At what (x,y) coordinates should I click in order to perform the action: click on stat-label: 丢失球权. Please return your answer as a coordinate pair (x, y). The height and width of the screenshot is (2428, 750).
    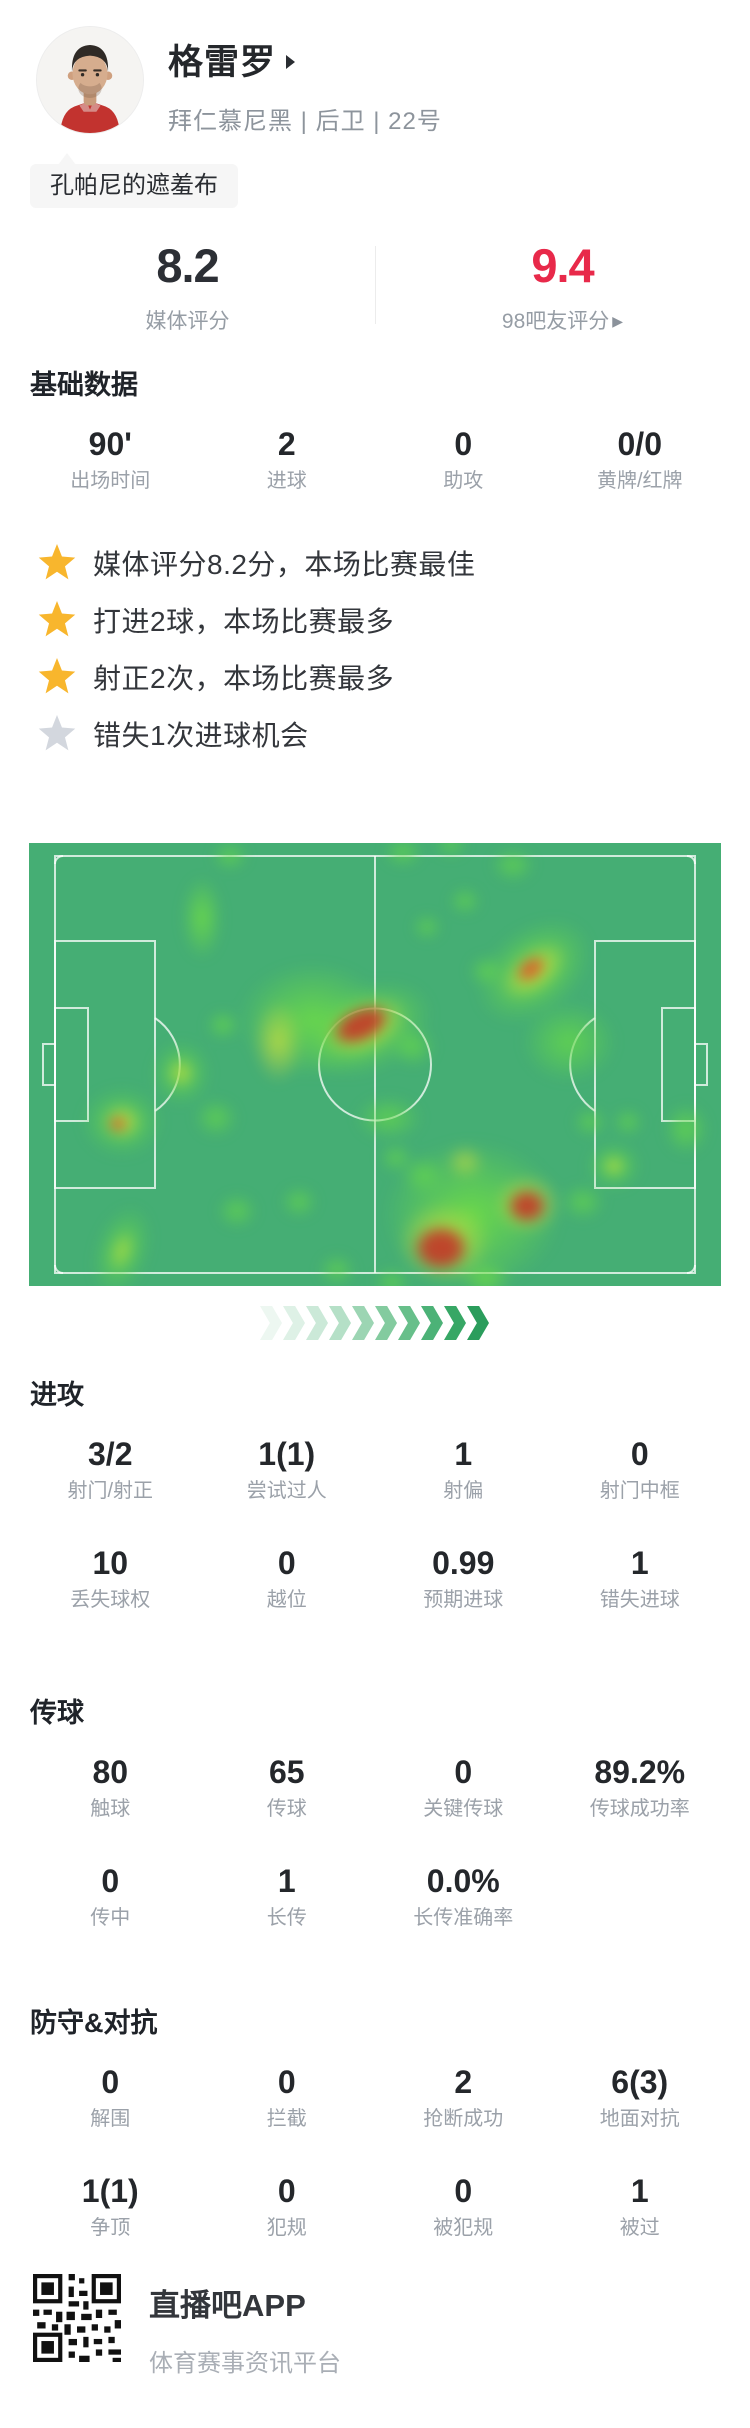
    Looking at the image, I should click on (110, 1600).